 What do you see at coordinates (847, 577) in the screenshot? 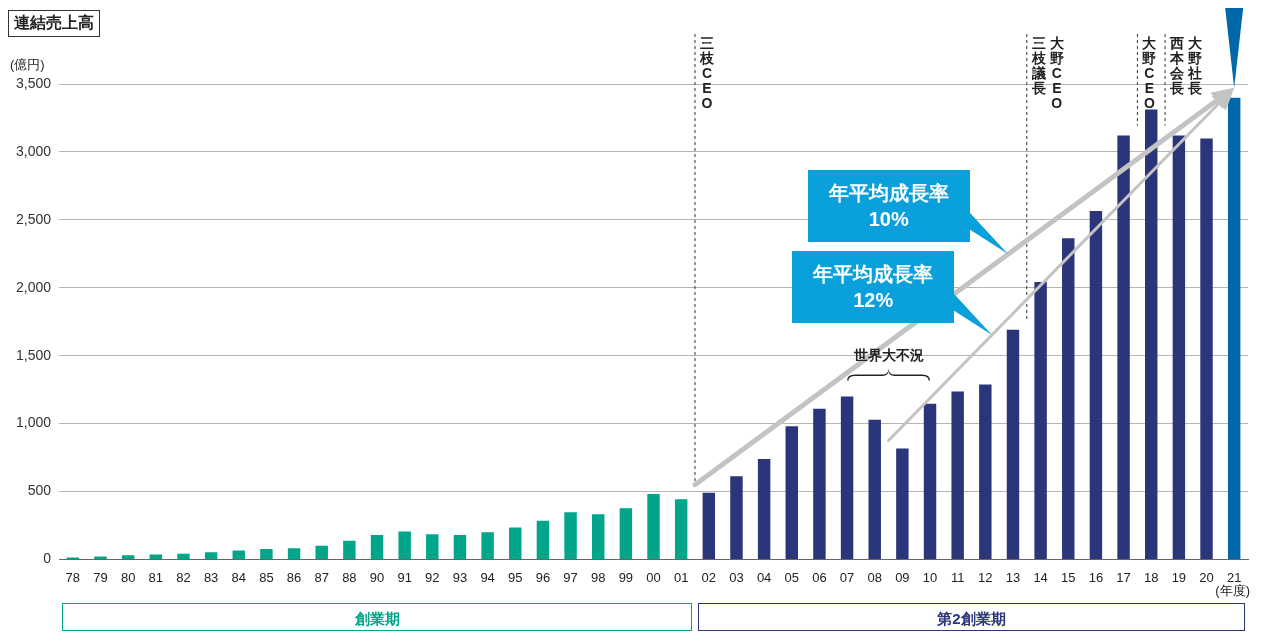
I see `x-tick-label: 07` at bounding box center [847, 577].